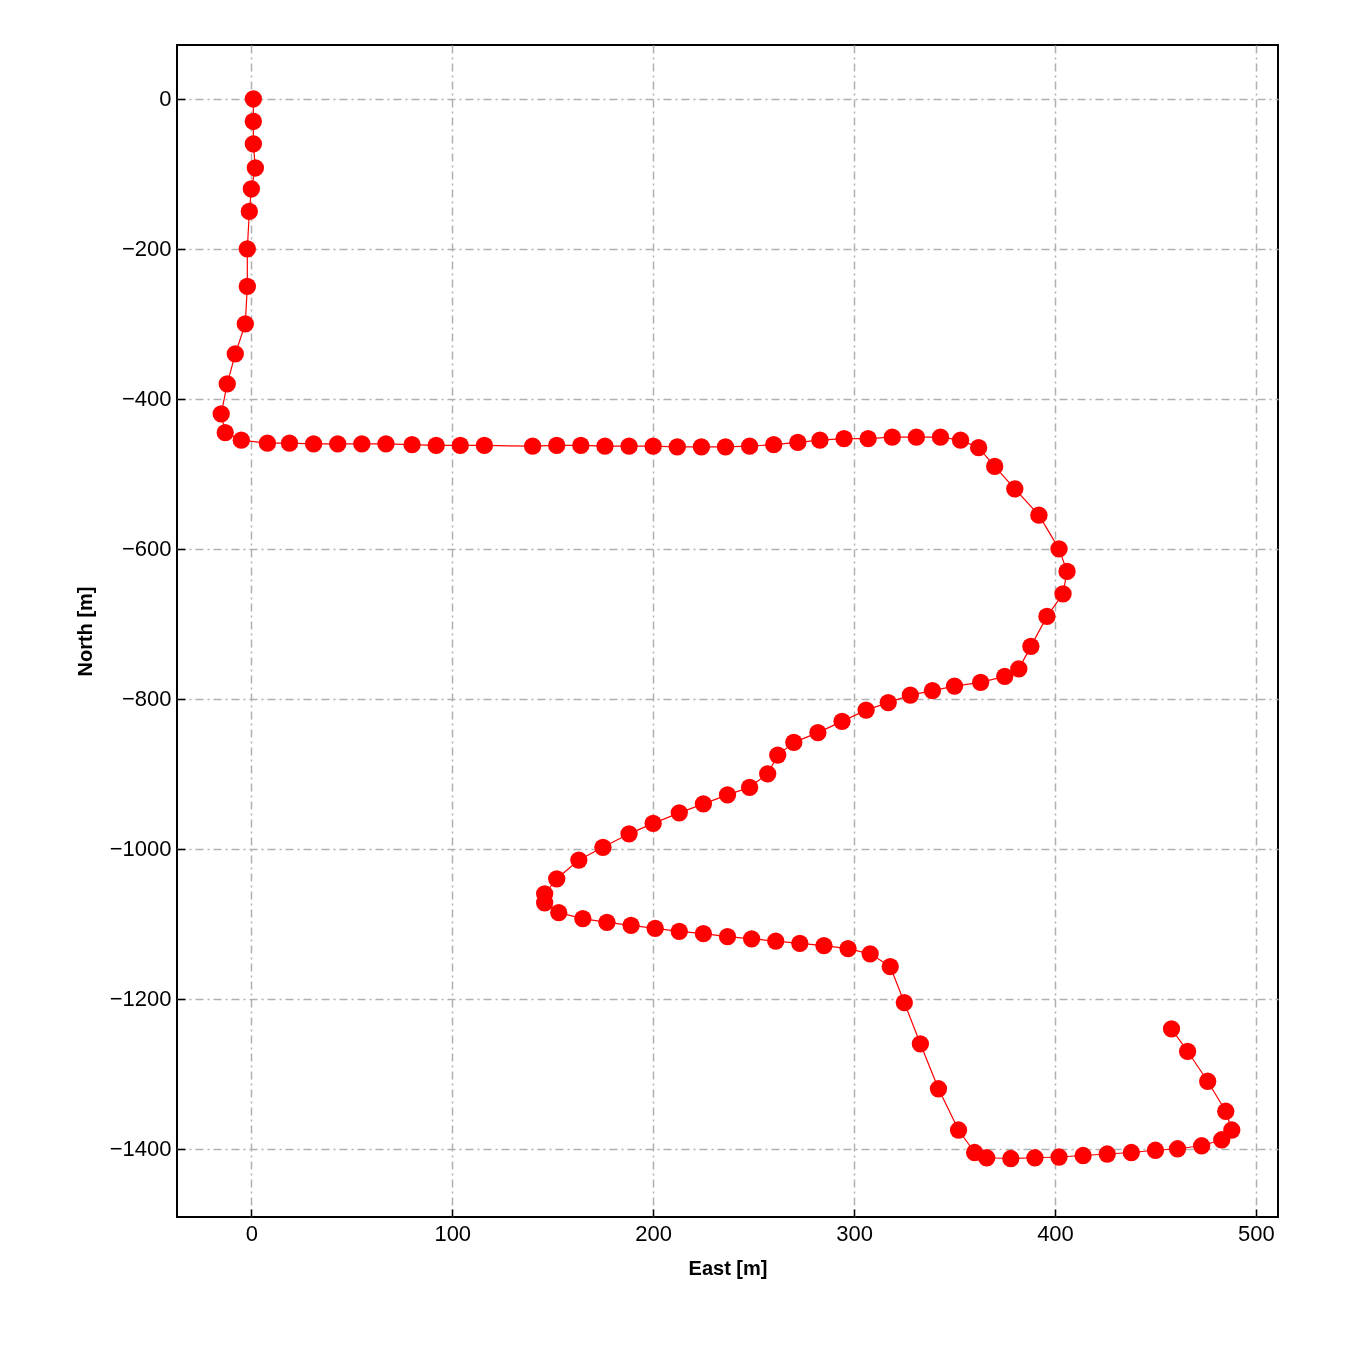  I want to click on y-tick-label: 0, so click(165, 99).